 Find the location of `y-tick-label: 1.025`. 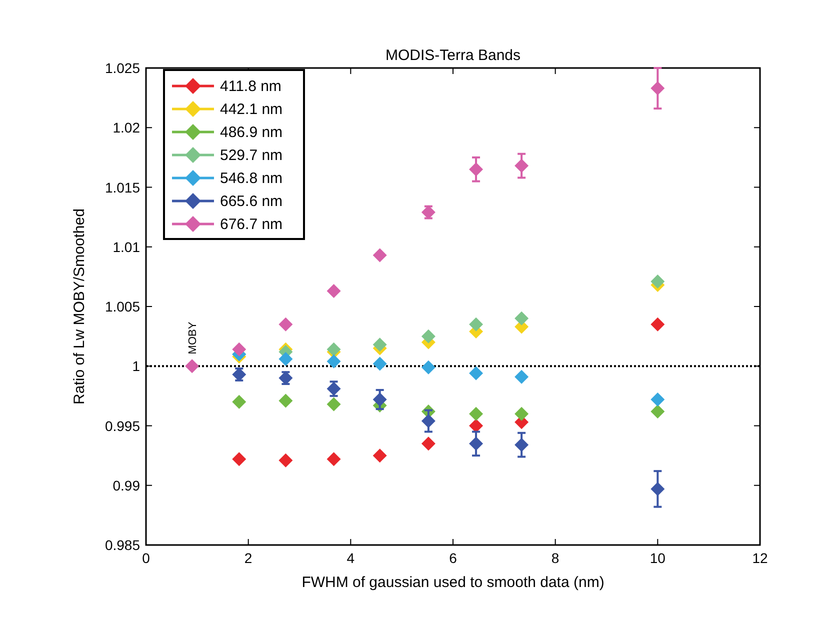

y-tick-label: 1.025 is located at coordinates (122, 68).